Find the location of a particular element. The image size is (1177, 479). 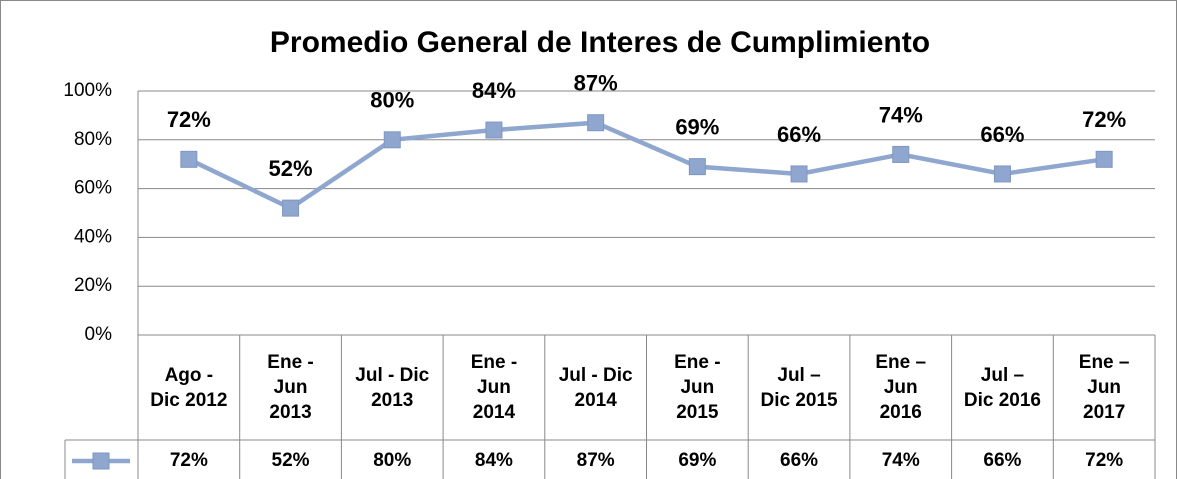

x-tick-label: Jul – Dic 2015 is located at coordinates (799, 387).